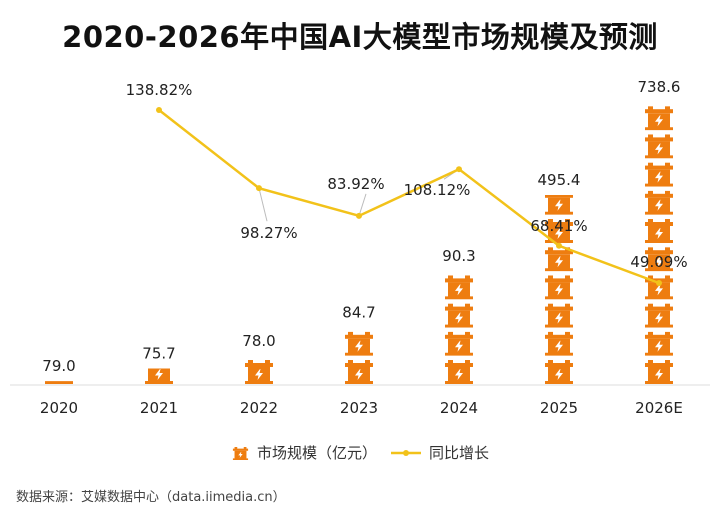 The width and height of the screenshot is (720, 514). Describe the element at coordinates (659, 245) in the screenshot. I see `bar-2026E` at that location.